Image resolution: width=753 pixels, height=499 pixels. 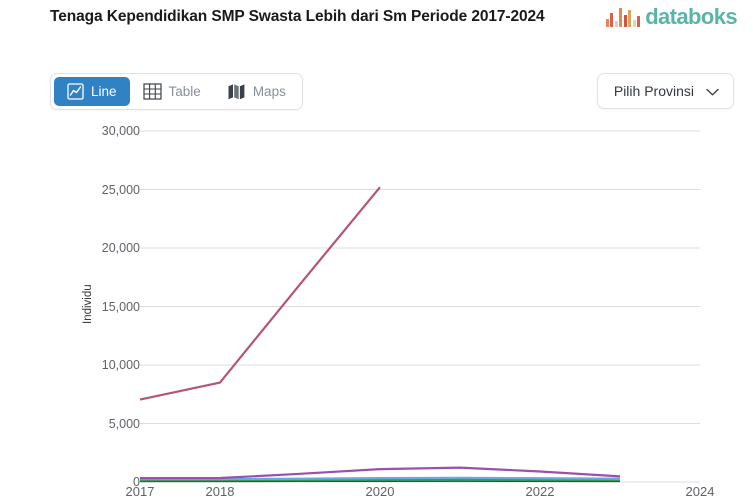 I want to click on x-axis-tick-label: 2024, so click(x=700, y=491).